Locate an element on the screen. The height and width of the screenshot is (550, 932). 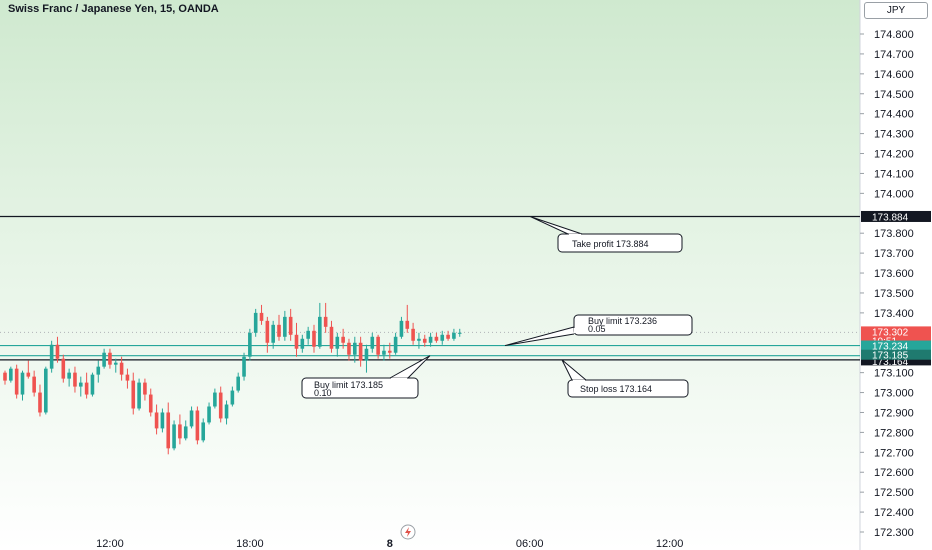
price-axis is located at coordinates (896, 275).